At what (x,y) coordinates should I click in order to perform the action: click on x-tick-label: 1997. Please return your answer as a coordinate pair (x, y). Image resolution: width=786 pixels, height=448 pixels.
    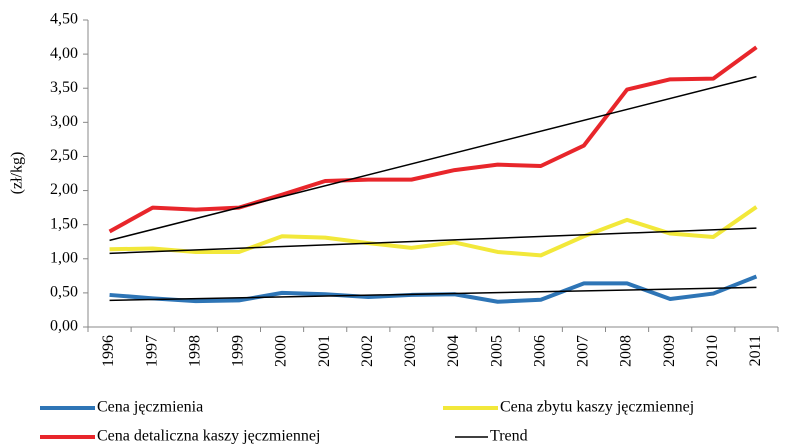
    Looking at the image, I should click on (151, 351).